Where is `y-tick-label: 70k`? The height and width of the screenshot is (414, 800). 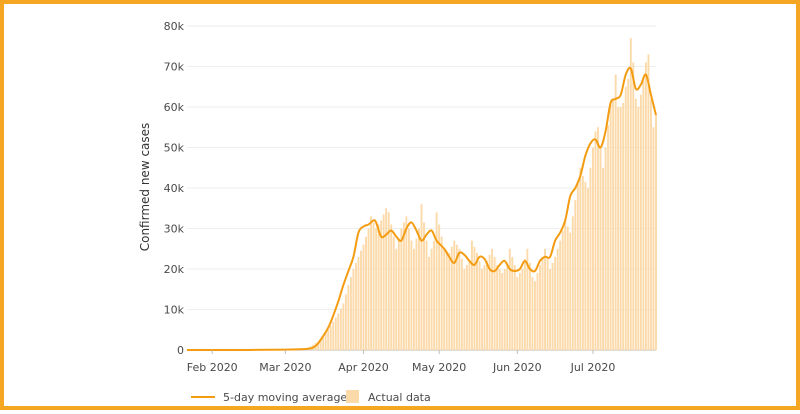 y-tick-label: 70k is located at coordinates (174, 67).